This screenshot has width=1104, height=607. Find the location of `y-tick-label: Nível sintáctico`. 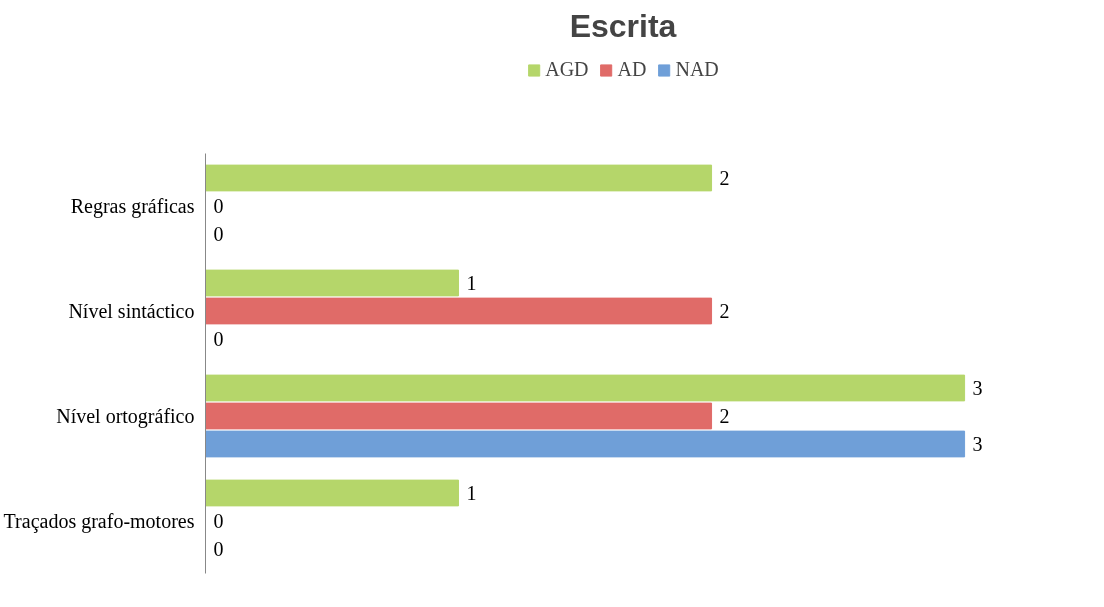

y-tick-label: Nível sintáctico is located at coordinates (131, 311).